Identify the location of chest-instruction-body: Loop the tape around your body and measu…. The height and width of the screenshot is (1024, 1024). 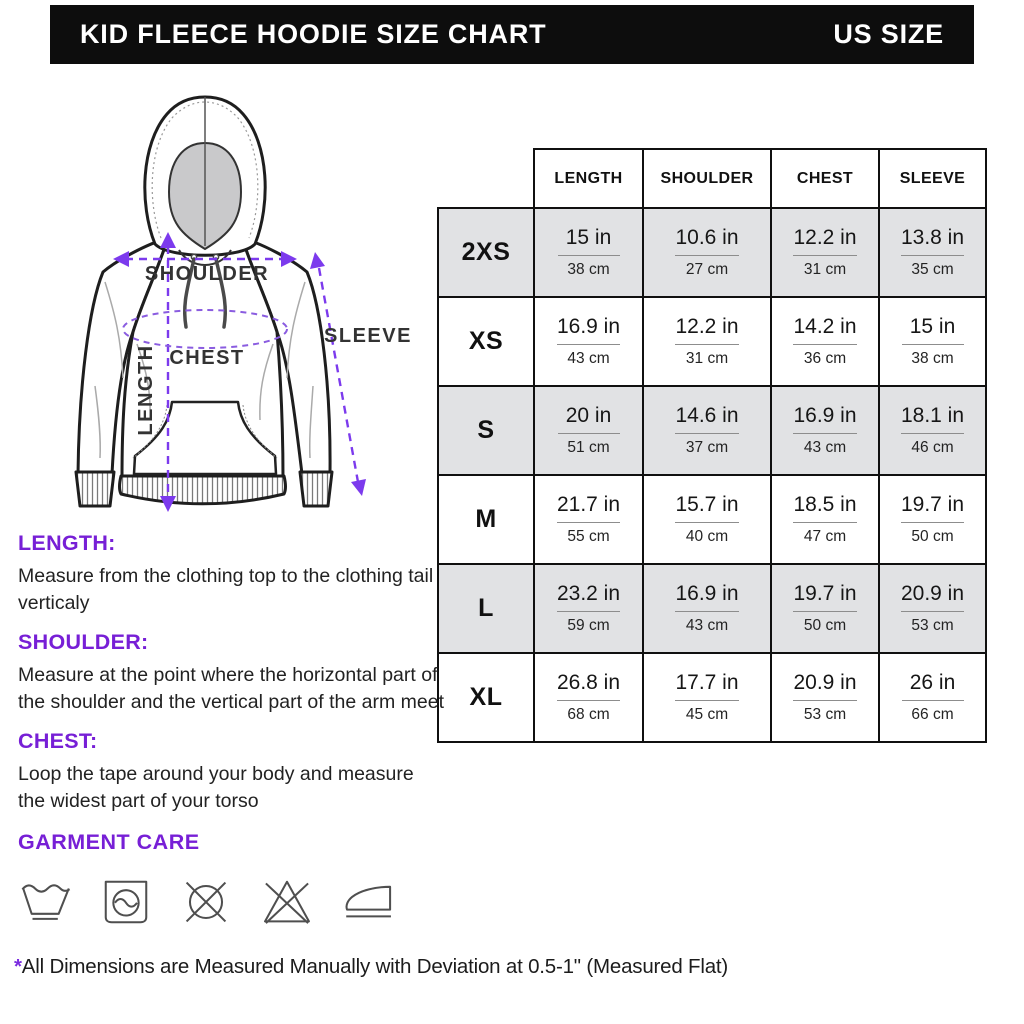
(216, 787).